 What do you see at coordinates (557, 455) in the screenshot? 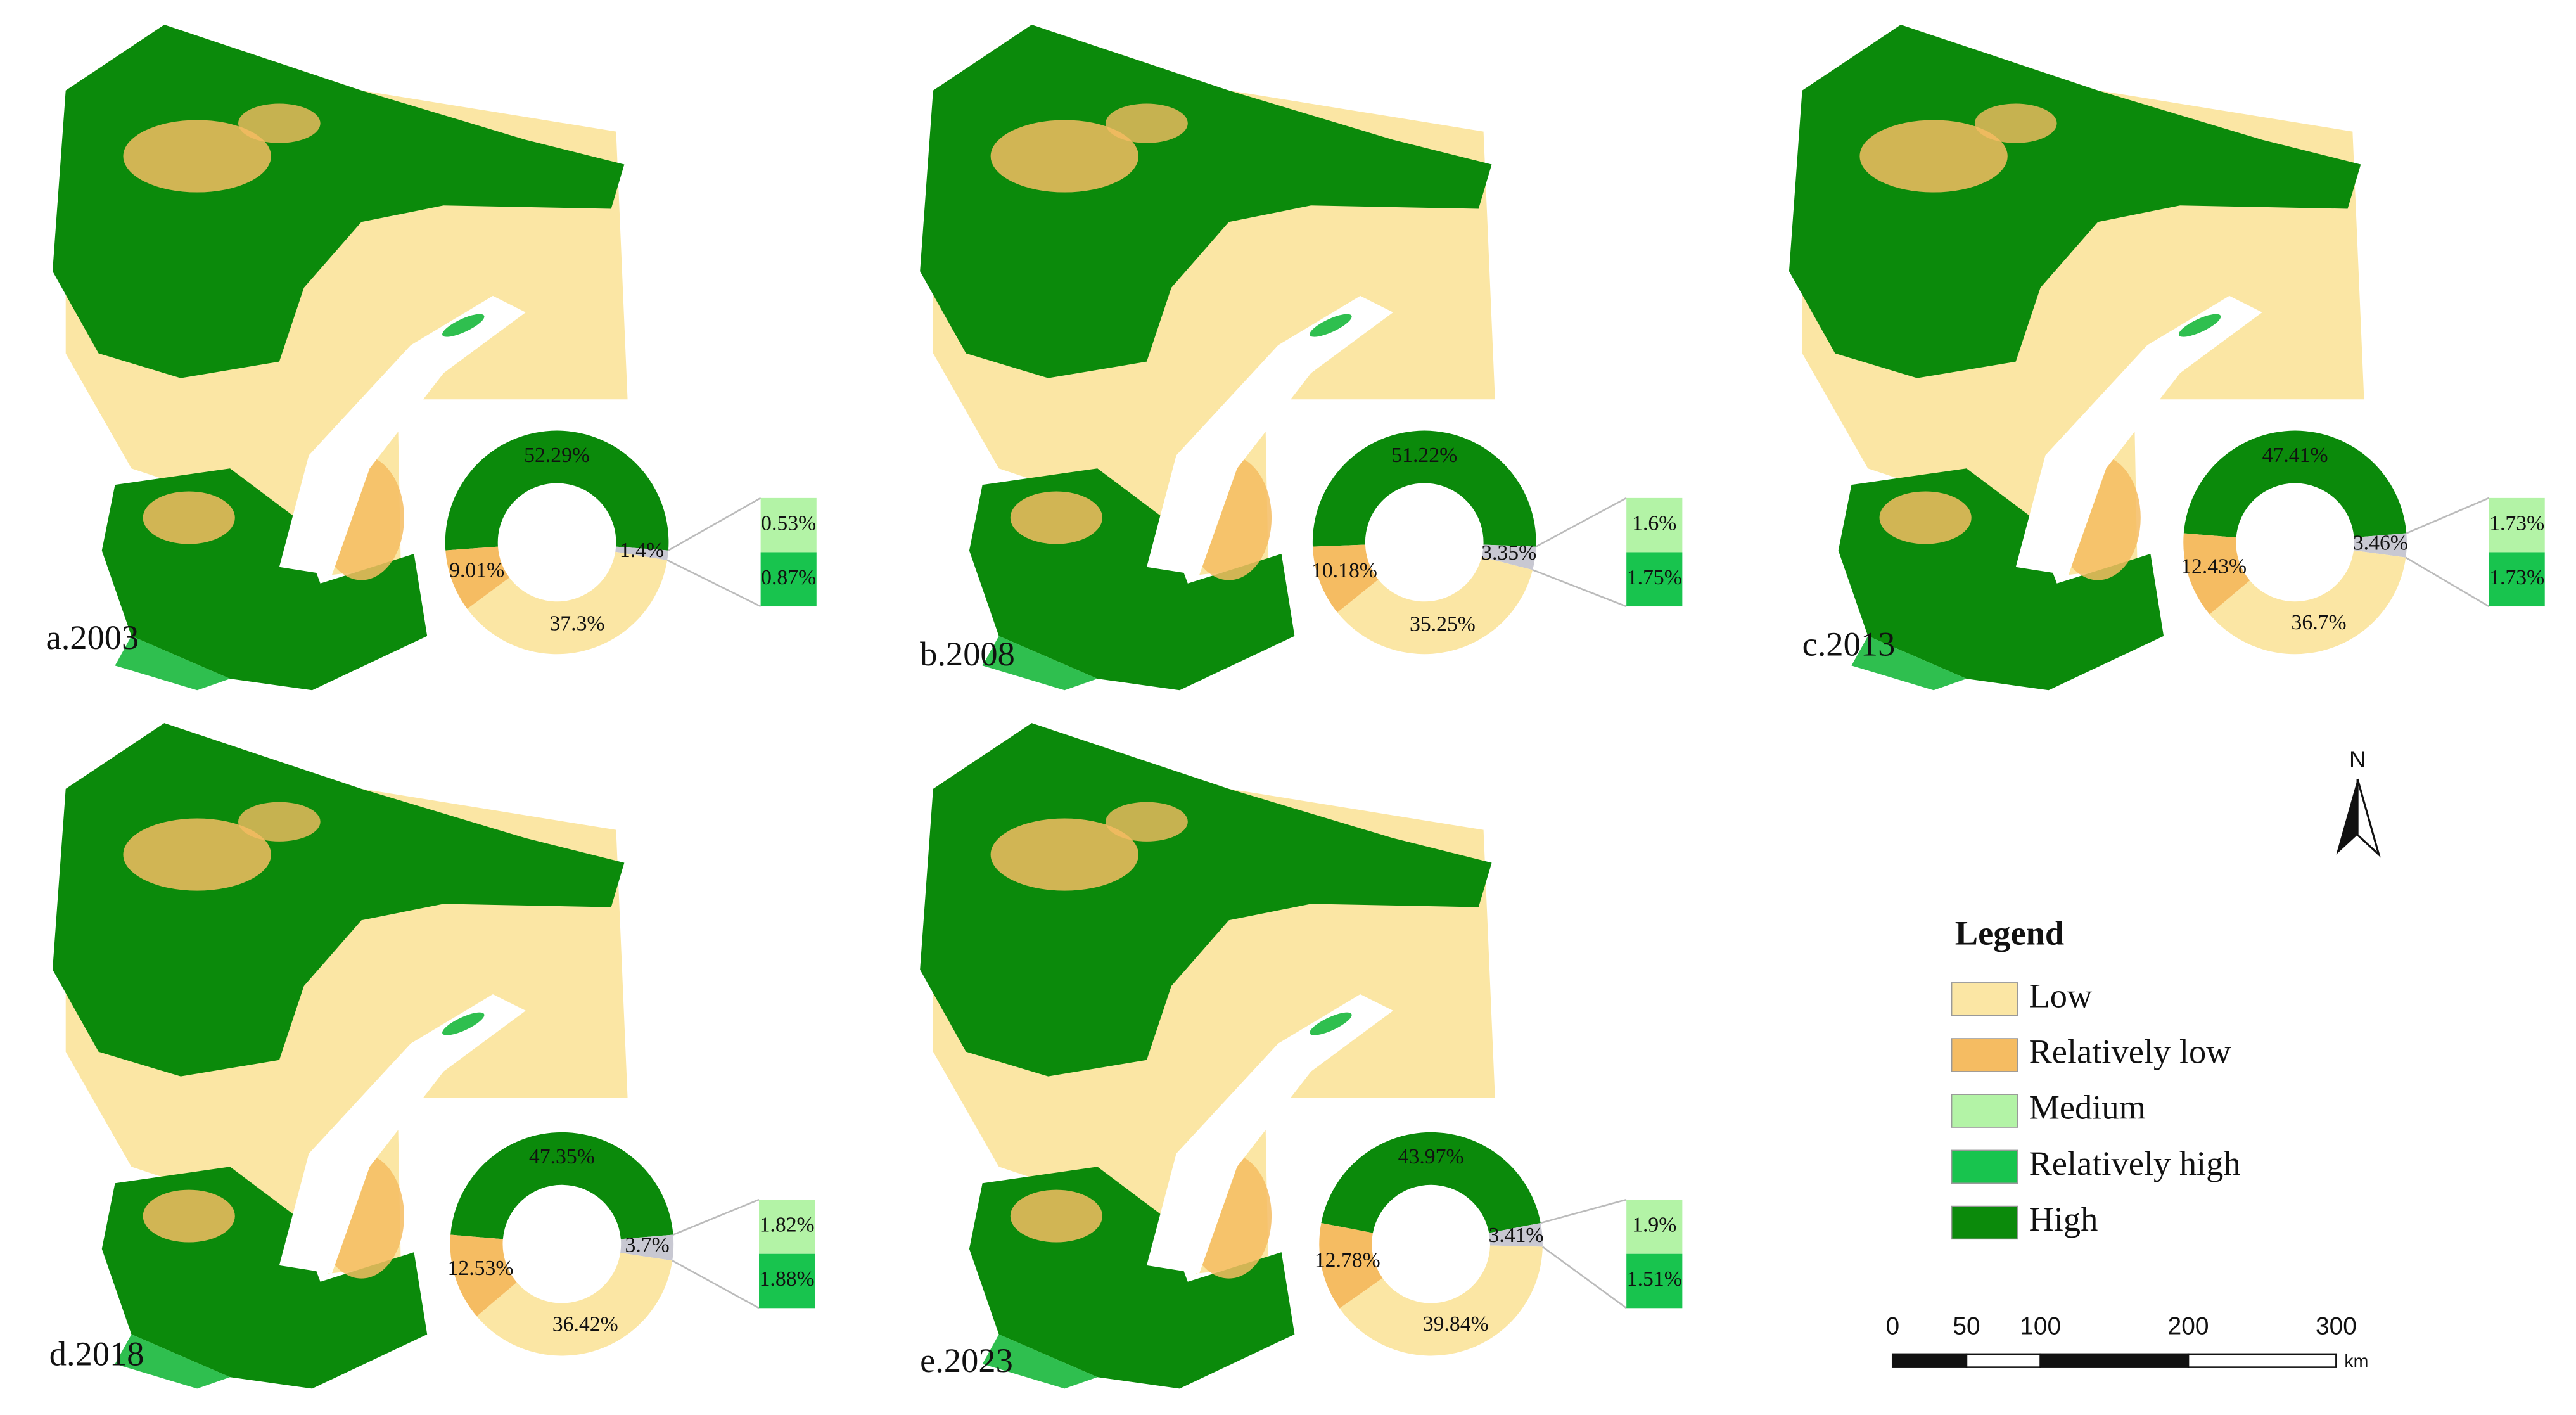
I see `data-label: 52.29%` at bounding box center [557, 455].